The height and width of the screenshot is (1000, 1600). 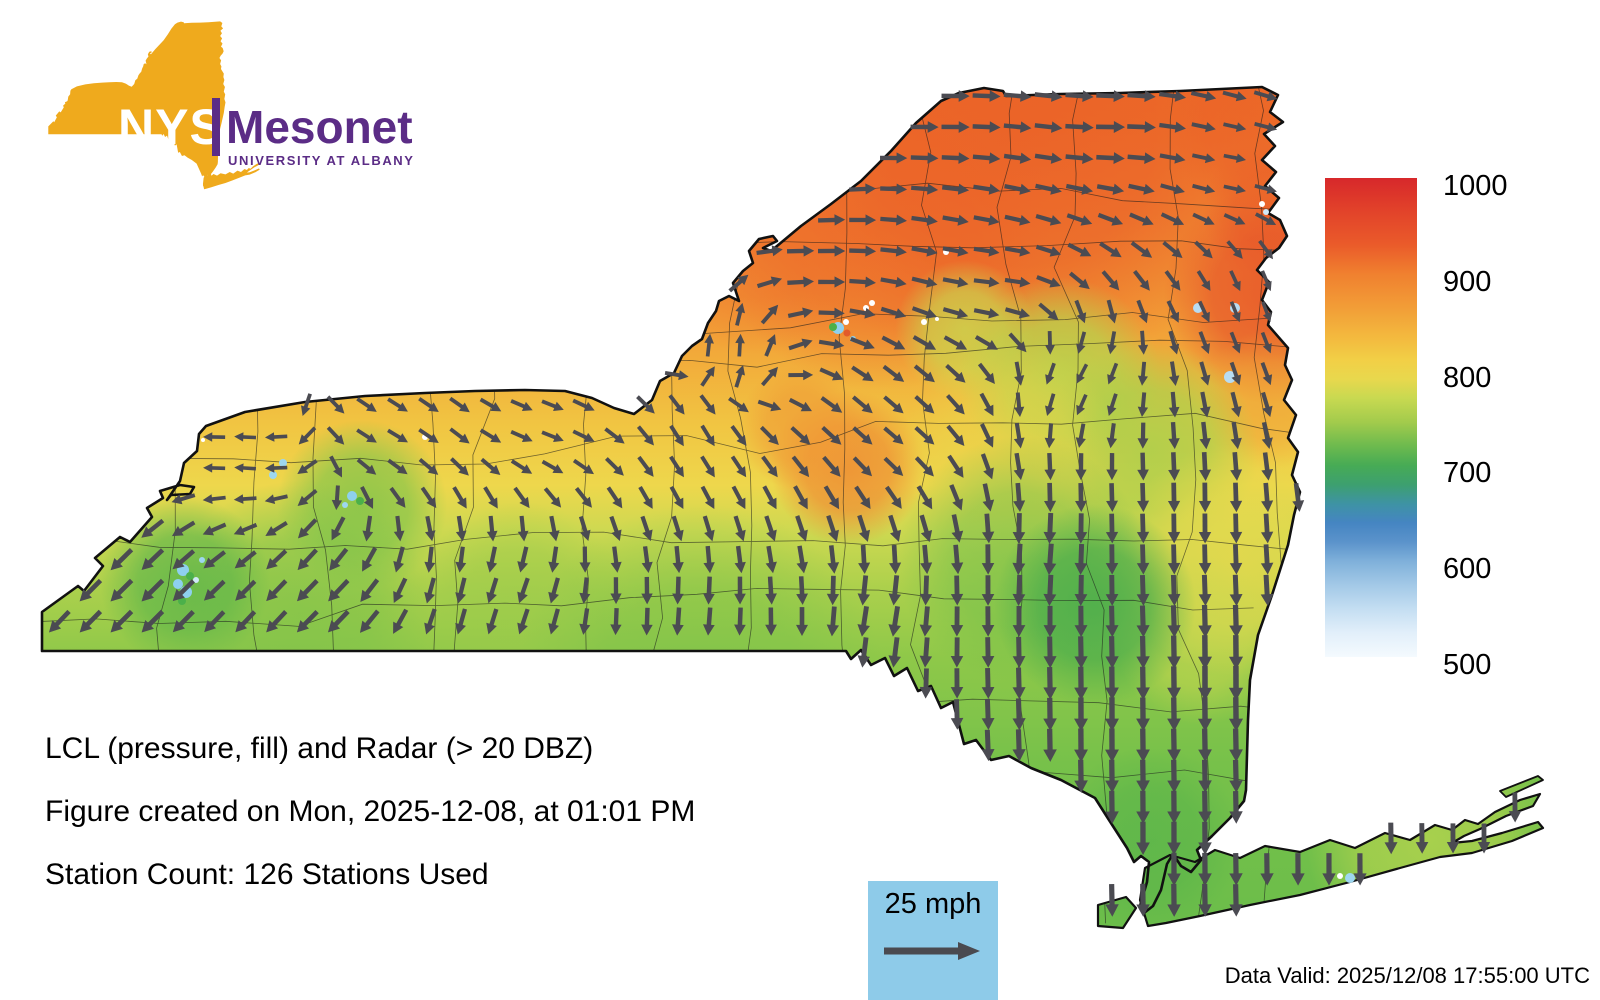 What do you see at coordinates (1467, 473) in the screenshot?
I see `colorbar-tick-label: 700` at bounding box center [1467, 473].